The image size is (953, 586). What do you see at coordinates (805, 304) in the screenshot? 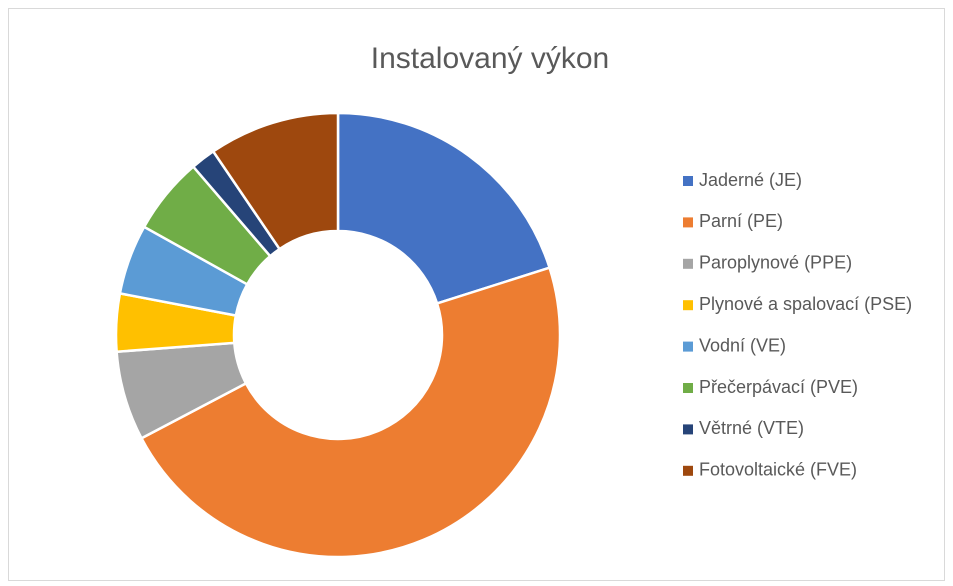
I see `legend-label: Plynové a spalovací (PSE)` at bounding box center [805, 304].